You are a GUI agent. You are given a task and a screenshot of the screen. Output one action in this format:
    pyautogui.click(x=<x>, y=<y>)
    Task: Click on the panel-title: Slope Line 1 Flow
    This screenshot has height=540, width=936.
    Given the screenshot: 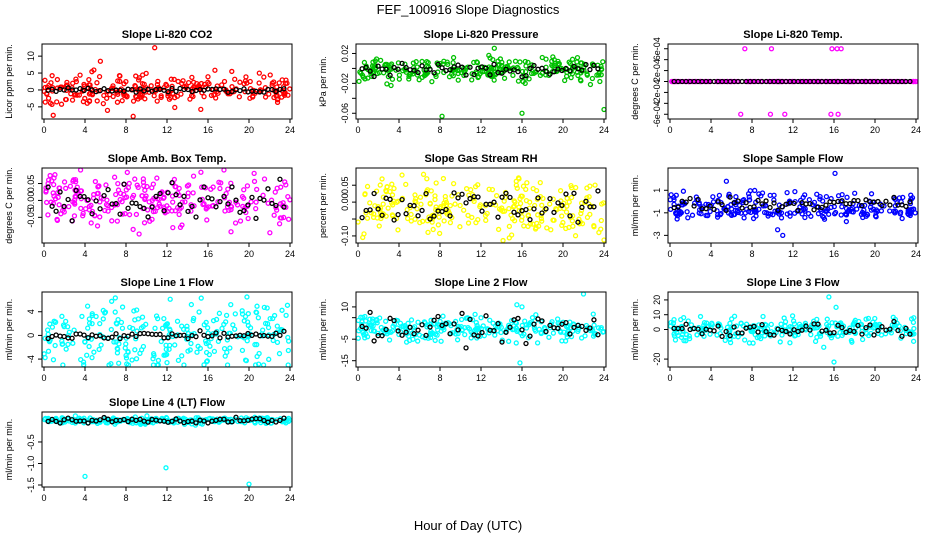 What is the action you would take?
    pyautogui.click(x=167, y=283)
    